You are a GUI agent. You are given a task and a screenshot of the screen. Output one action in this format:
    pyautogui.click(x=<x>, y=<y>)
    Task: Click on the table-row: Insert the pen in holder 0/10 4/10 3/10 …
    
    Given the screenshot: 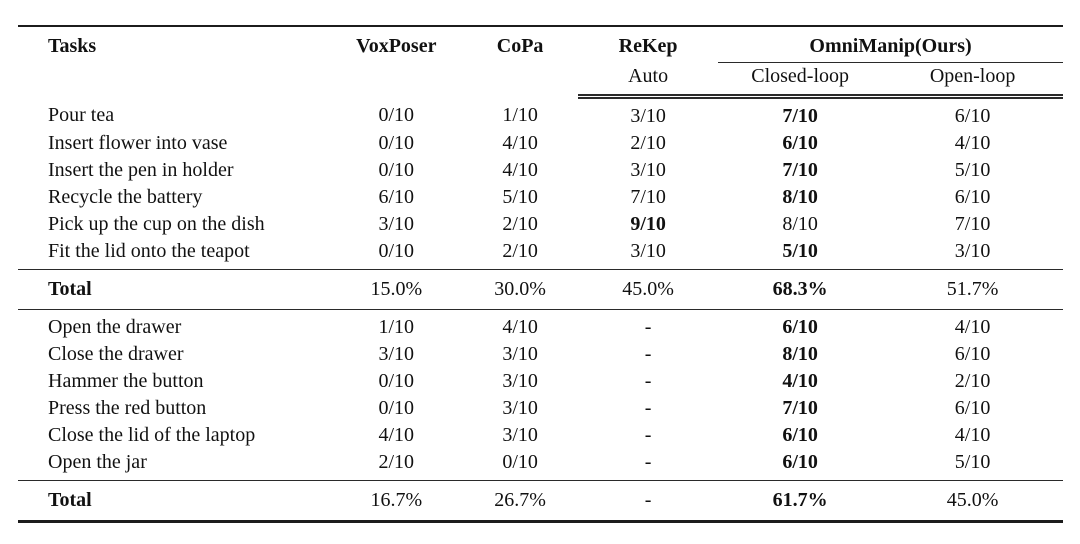 What is the action you would take?
    pyautogui.click(x=540, y=170)
    